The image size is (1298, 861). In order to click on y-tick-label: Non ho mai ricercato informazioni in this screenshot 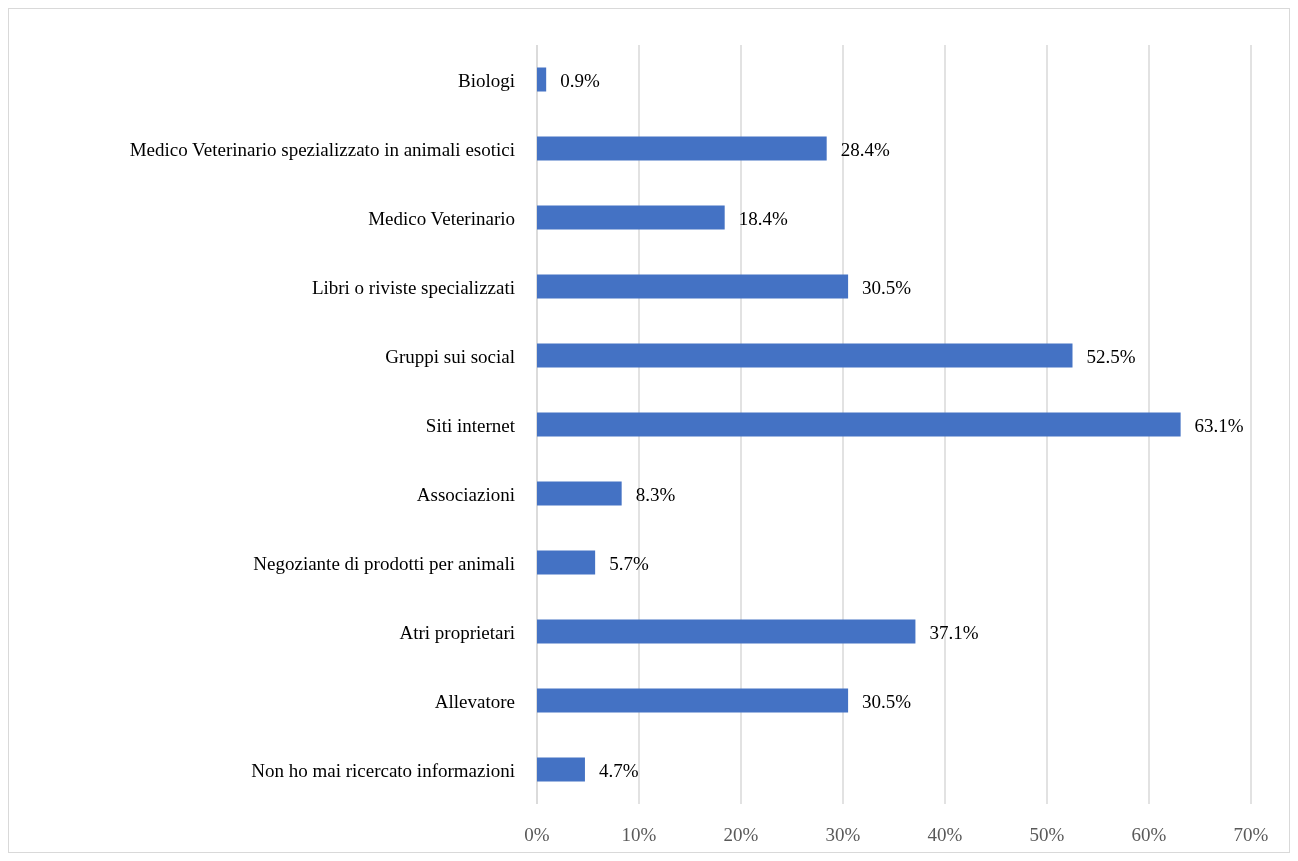, I will do `click(383, 770)`.